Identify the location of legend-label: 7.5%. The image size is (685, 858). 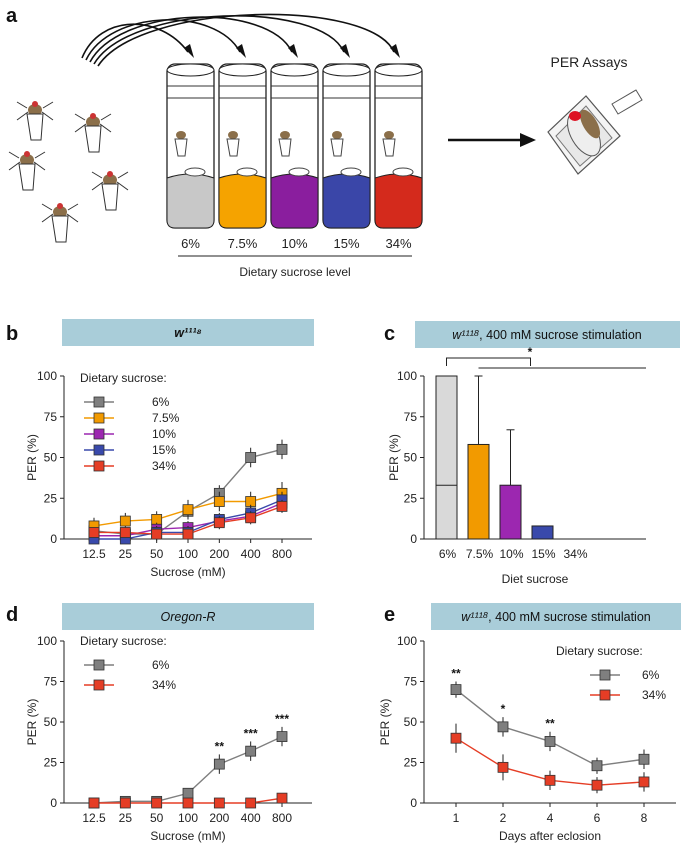
(166, 418).